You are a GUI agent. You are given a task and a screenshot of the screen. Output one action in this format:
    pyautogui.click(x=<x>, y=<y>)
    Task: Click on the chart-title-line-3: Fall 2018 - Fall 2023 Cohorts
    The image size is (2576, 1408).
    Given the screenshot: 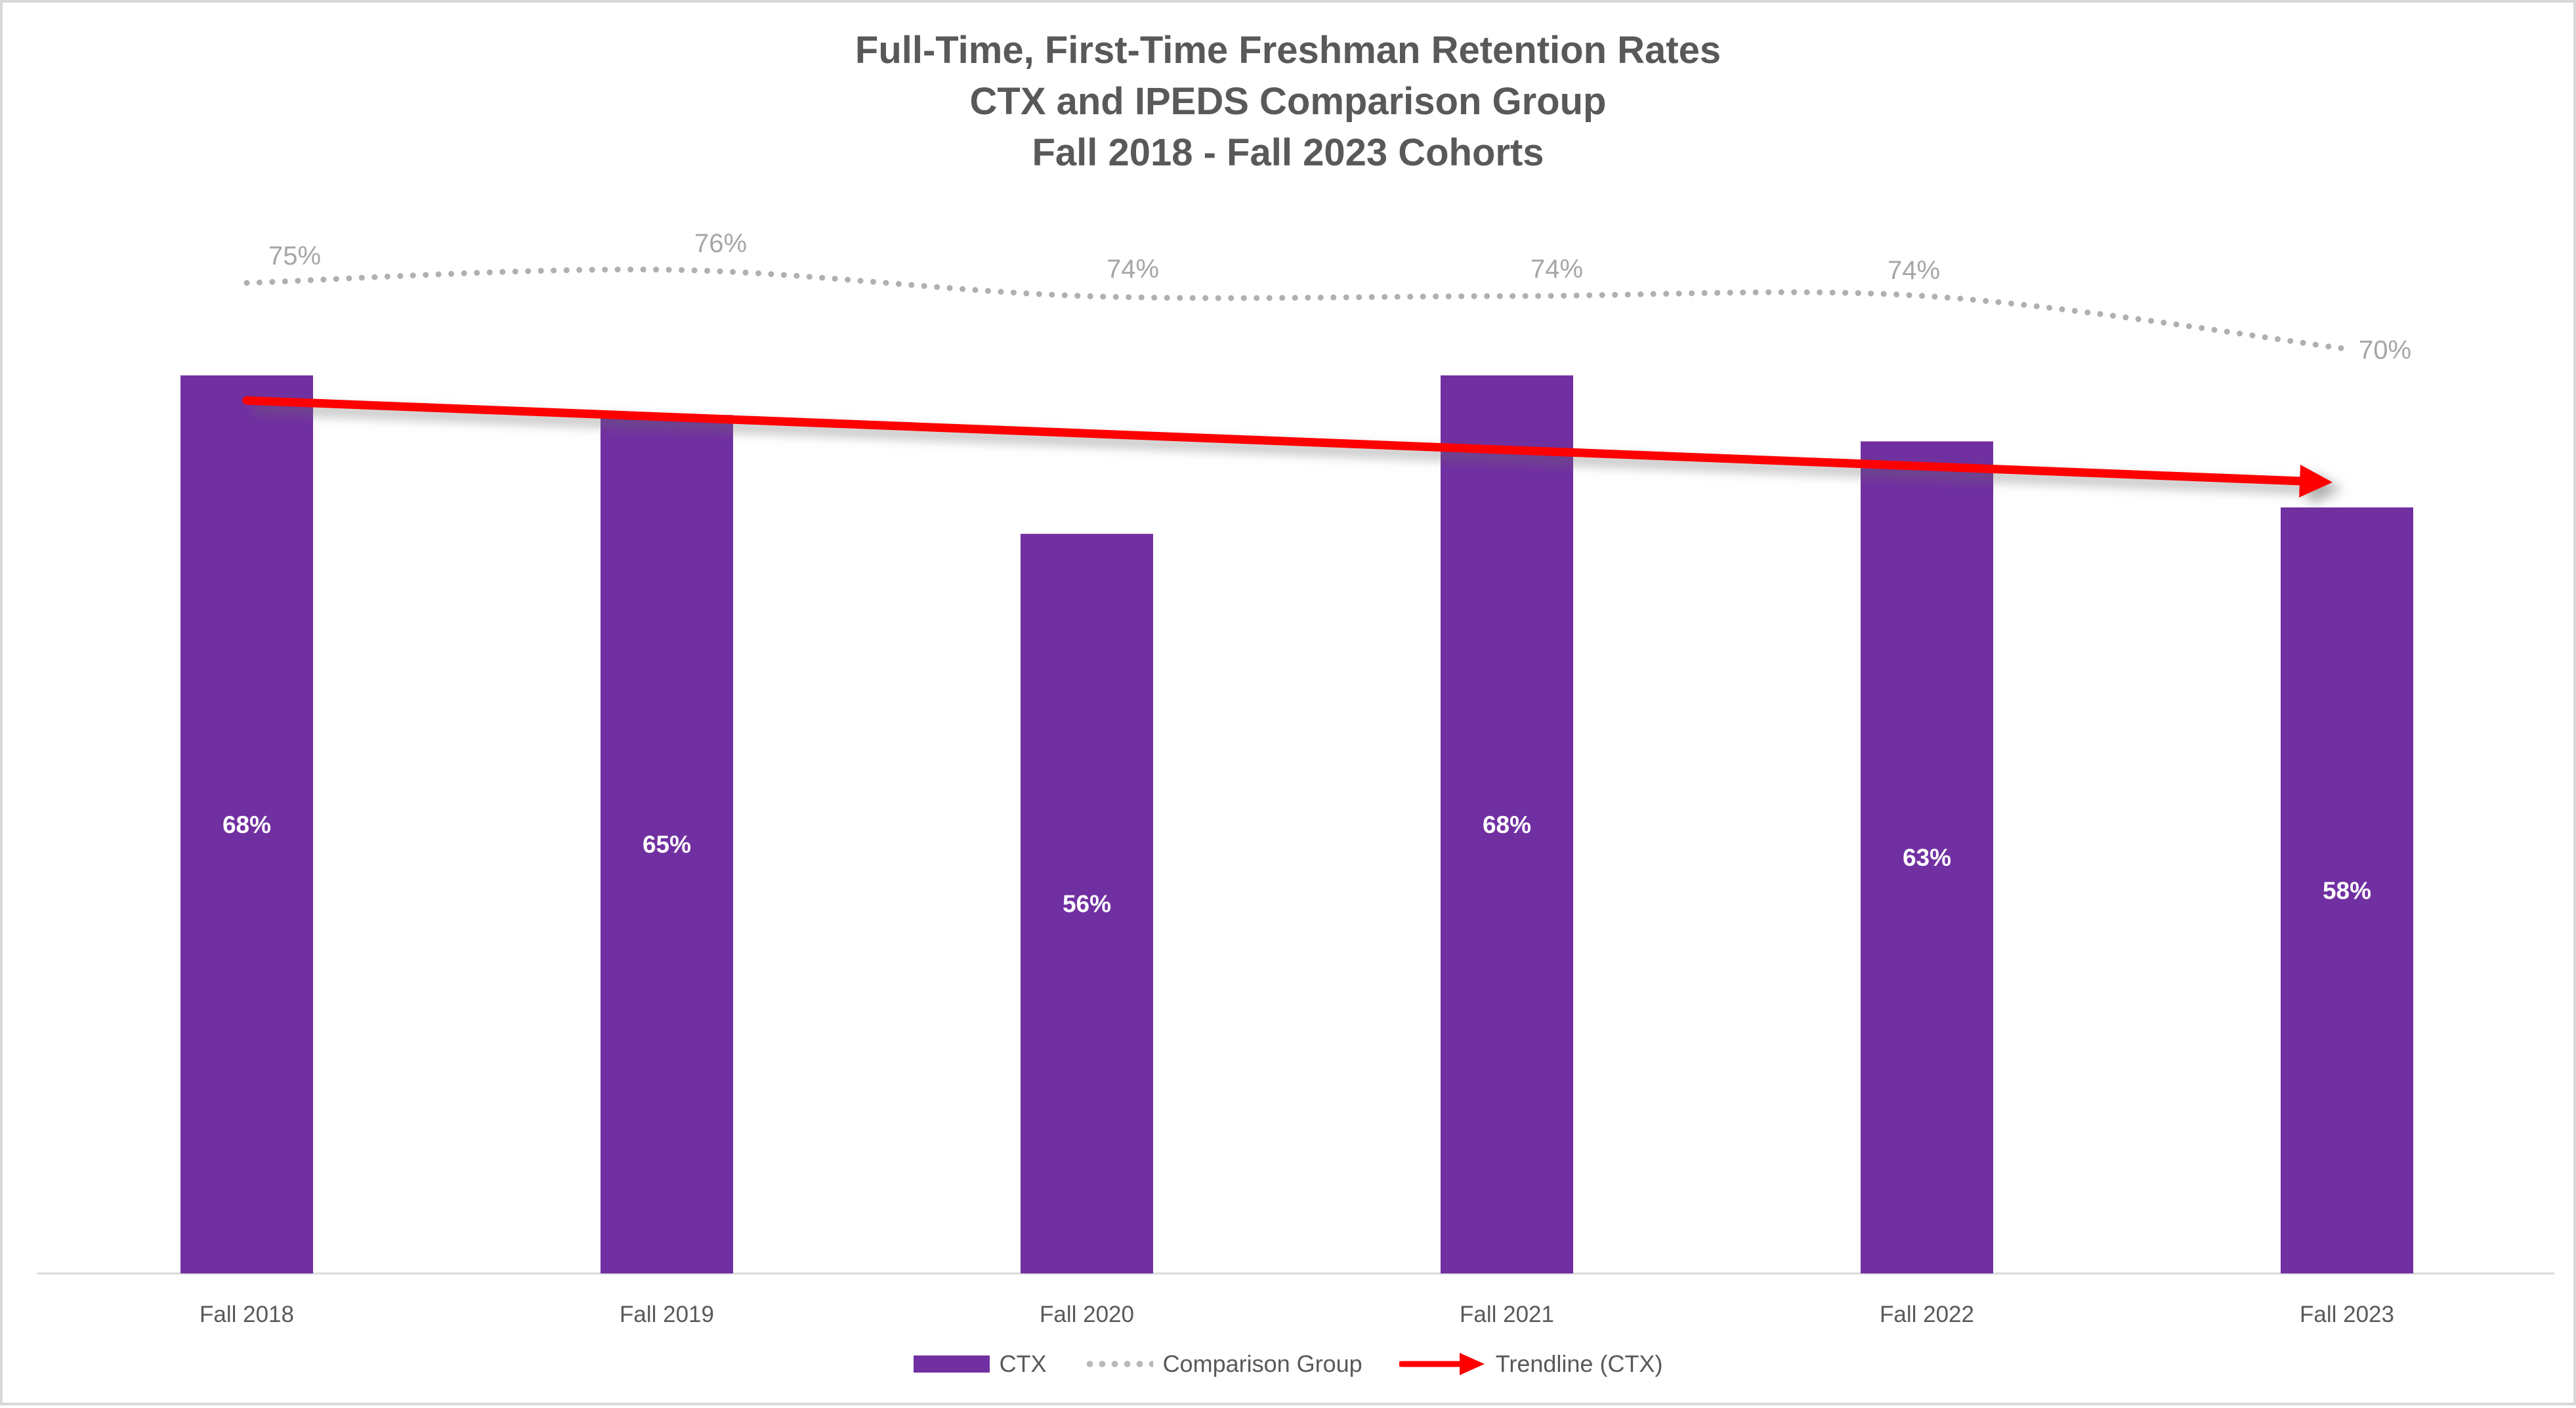 What is the action you would take?
    pyautogui.click(x=1288, y=152)
    